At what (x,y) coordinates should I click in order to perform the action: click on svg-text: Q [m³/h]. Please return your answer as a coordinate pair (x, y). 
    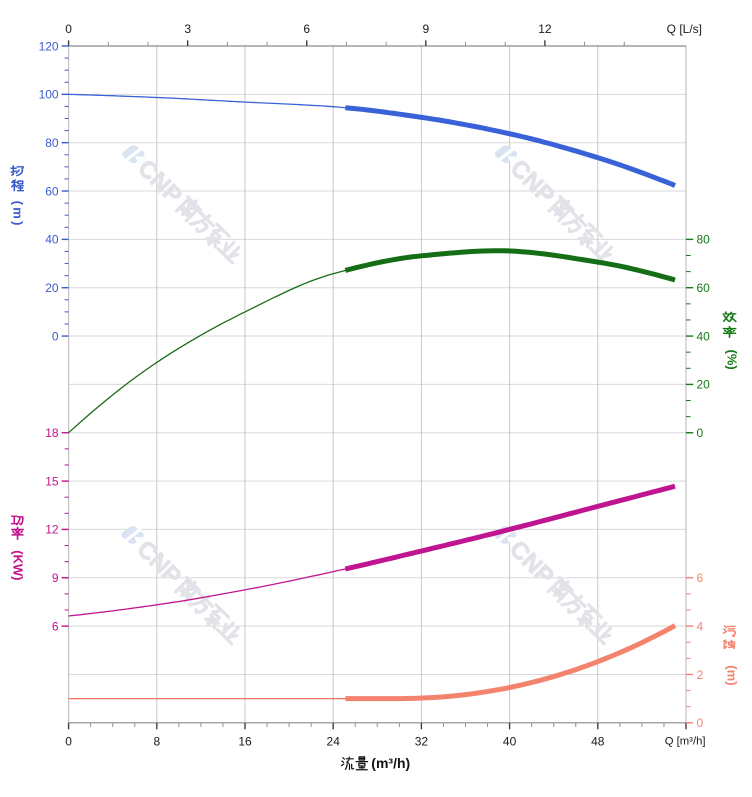
    Looking at the image, I should click on (685, 741).